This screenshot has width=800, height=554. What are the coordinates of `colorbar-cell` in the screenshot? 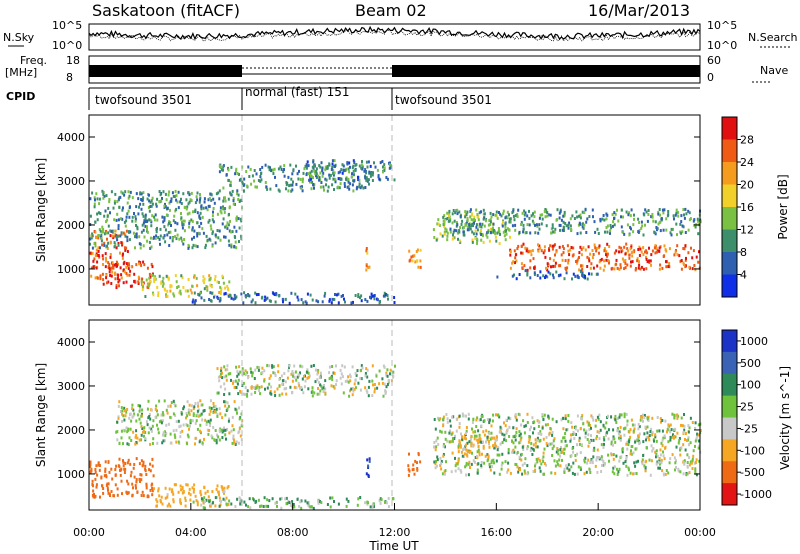 It's located at (729, 428).